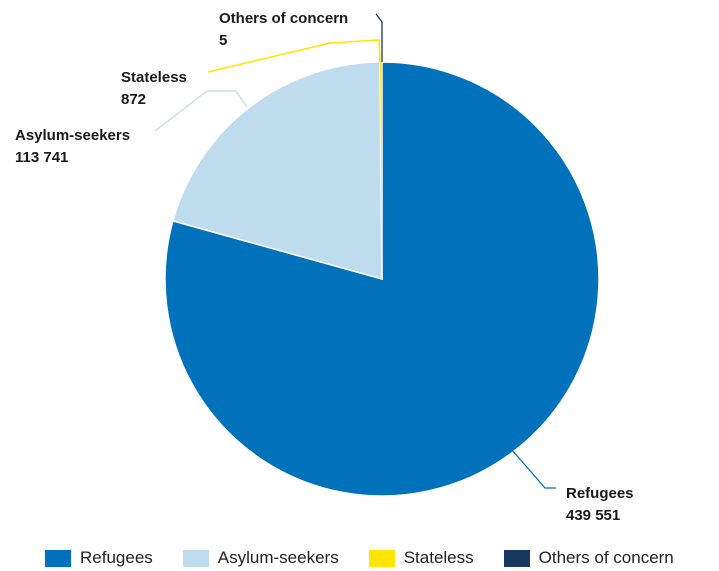  Describe the element at coordinates (133, 99) in the screenshot. I see `slice-value-stateless: 872` at that location.